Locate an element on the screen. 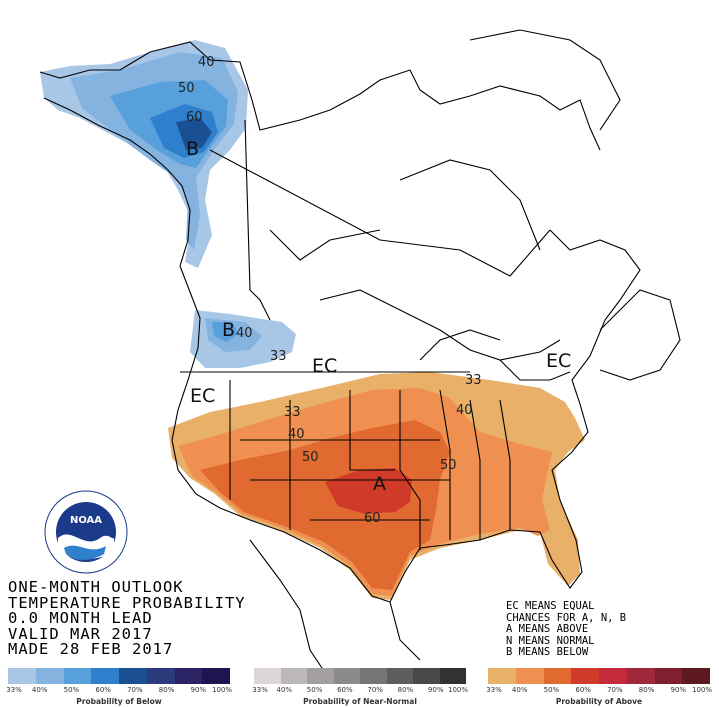  above-tick-label: 40% is located at coordinates (519, 690).